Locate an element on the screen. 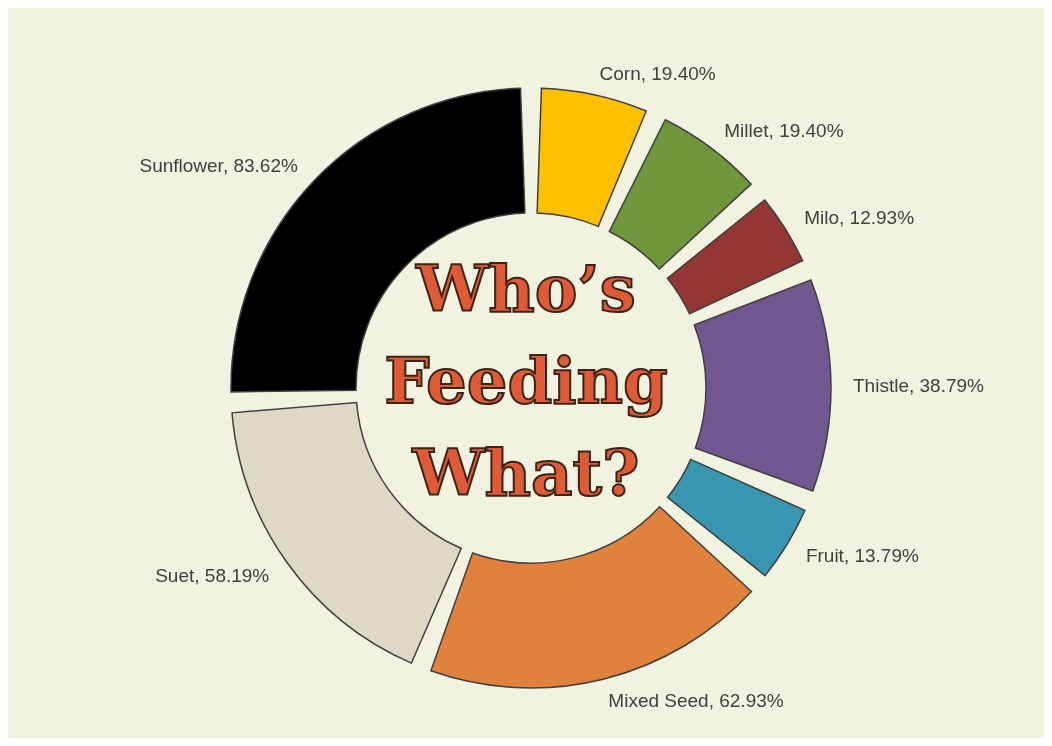  slice-label: Milo, 12.93% is located at coordinates (859, 218).